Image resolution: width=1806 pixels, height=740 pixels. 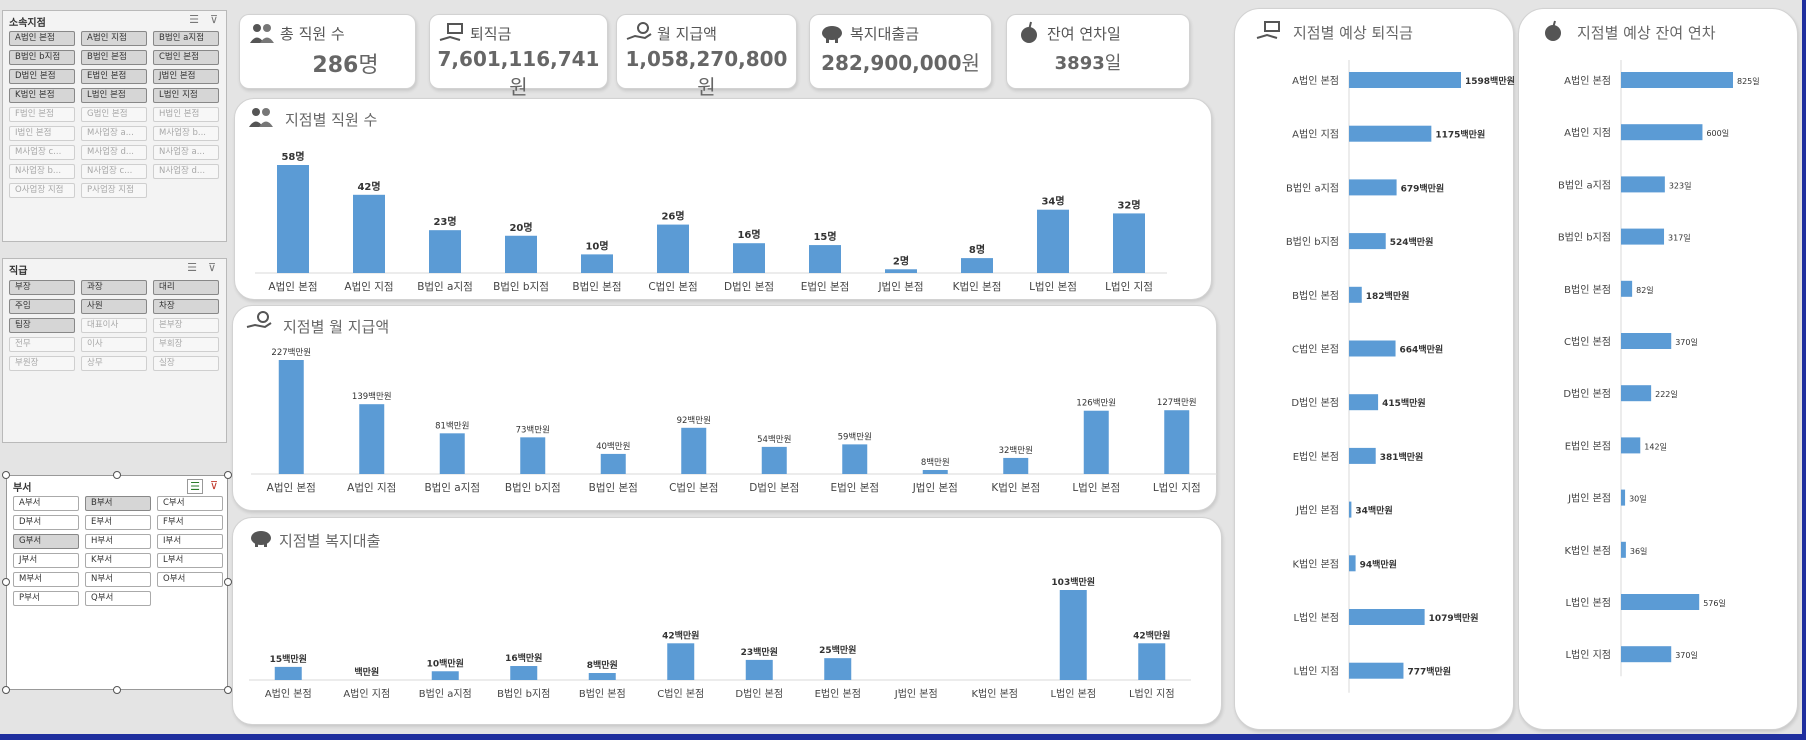 I want to click on slicer-item: A법인 지점, so click(x=114, y=38).